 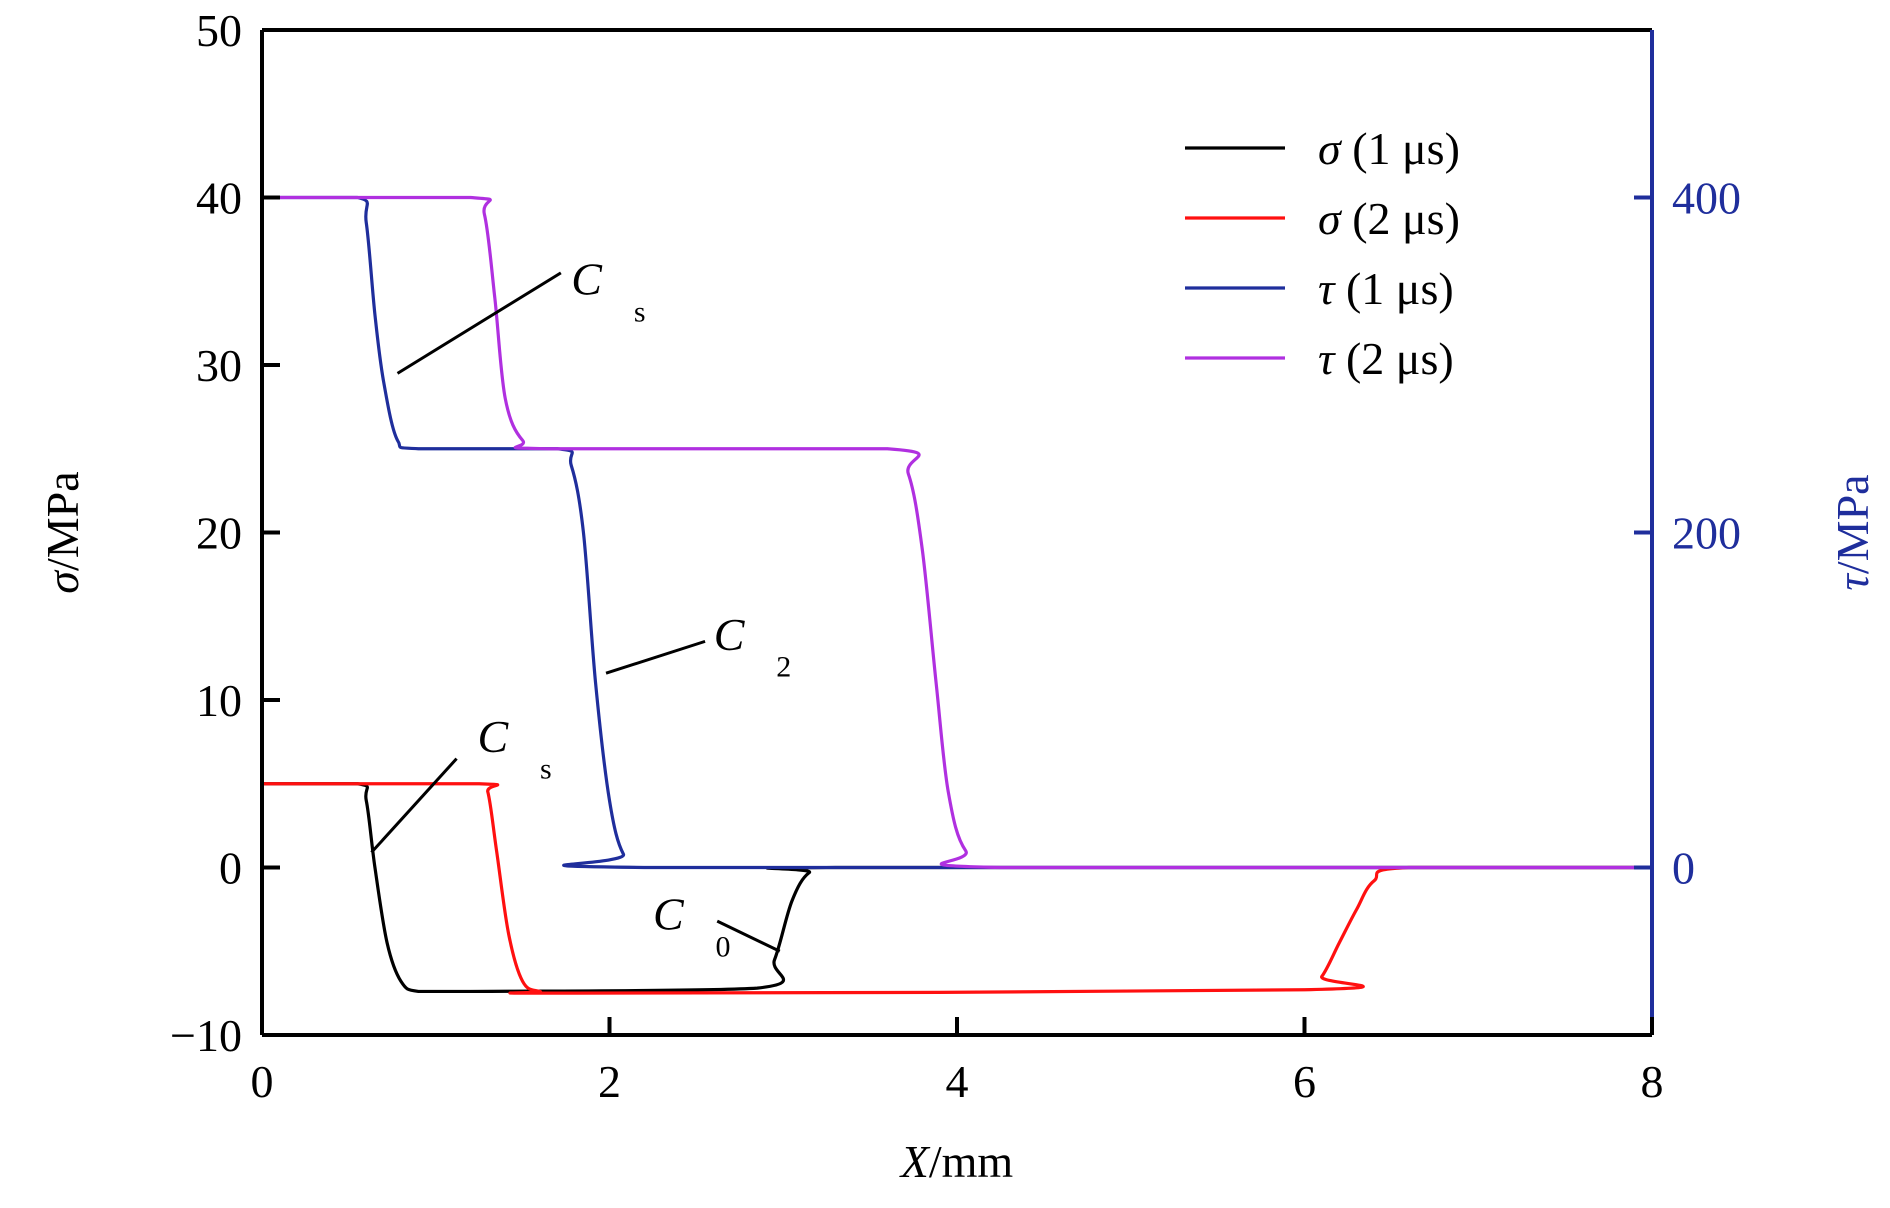 I want to click on y-left-tick-label-3: 20, so click(x=219, y=533).